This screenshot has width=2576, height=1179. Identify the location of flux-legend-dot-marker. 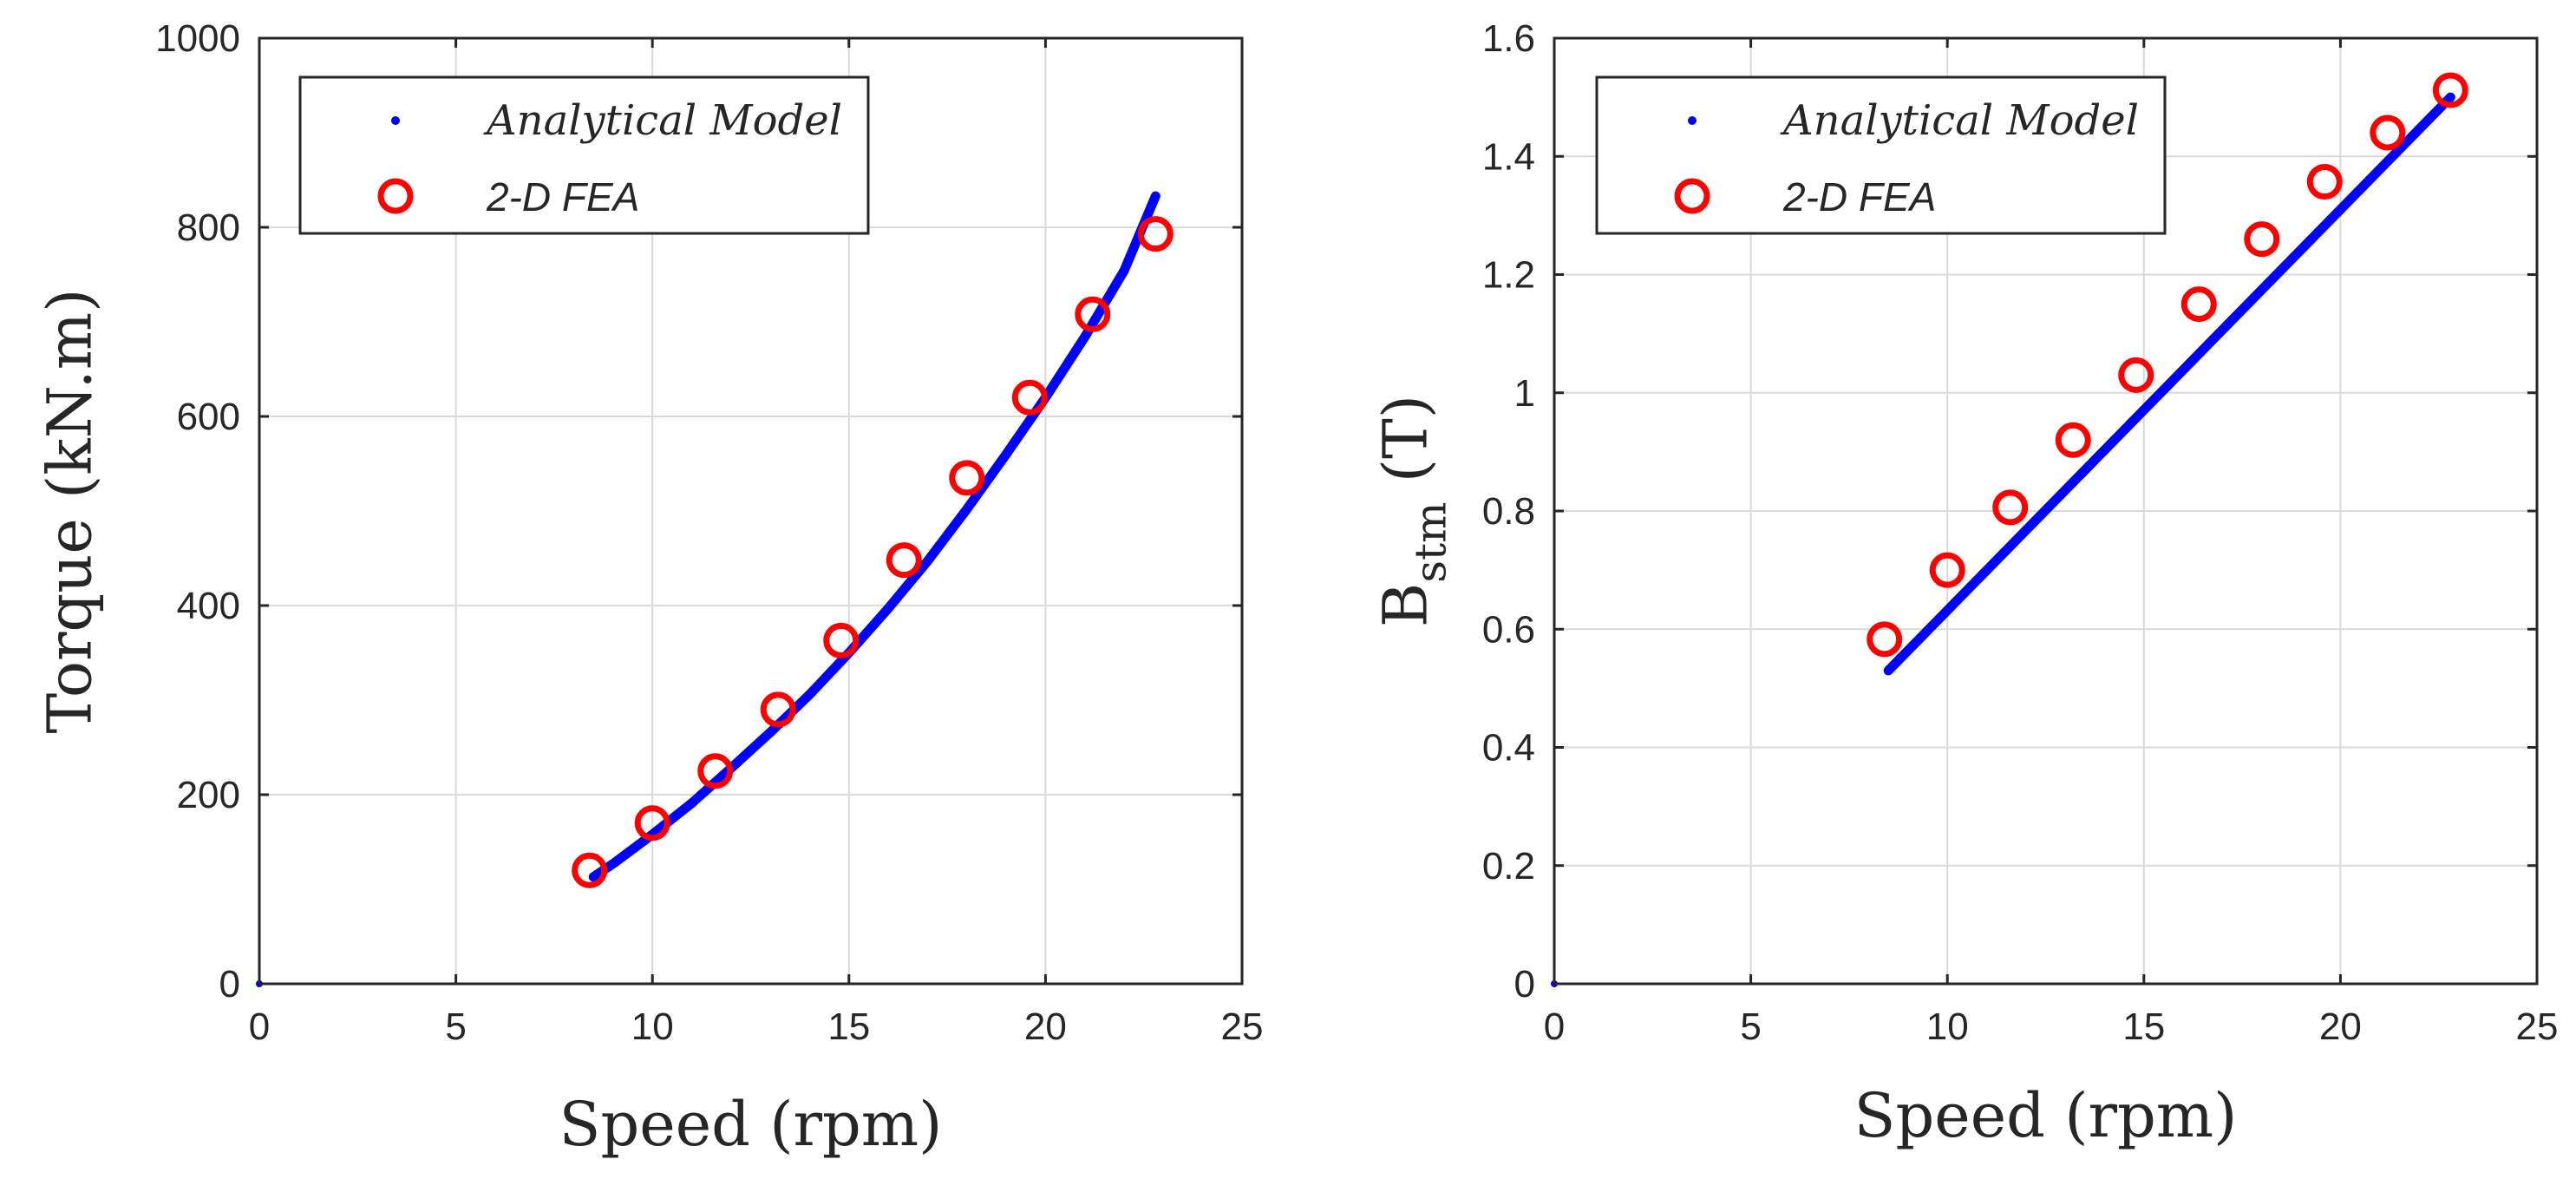
(1692, 120).